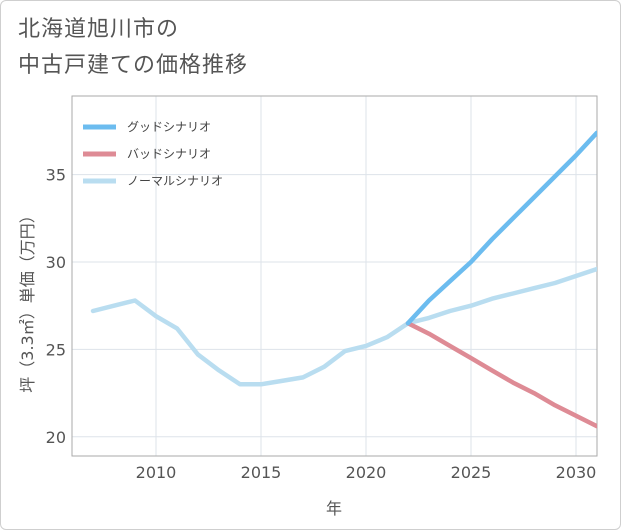 The height and width of the screenshot is (530, 621). I want to click on x-tick-label-2025: 2025, so click(471, 472).